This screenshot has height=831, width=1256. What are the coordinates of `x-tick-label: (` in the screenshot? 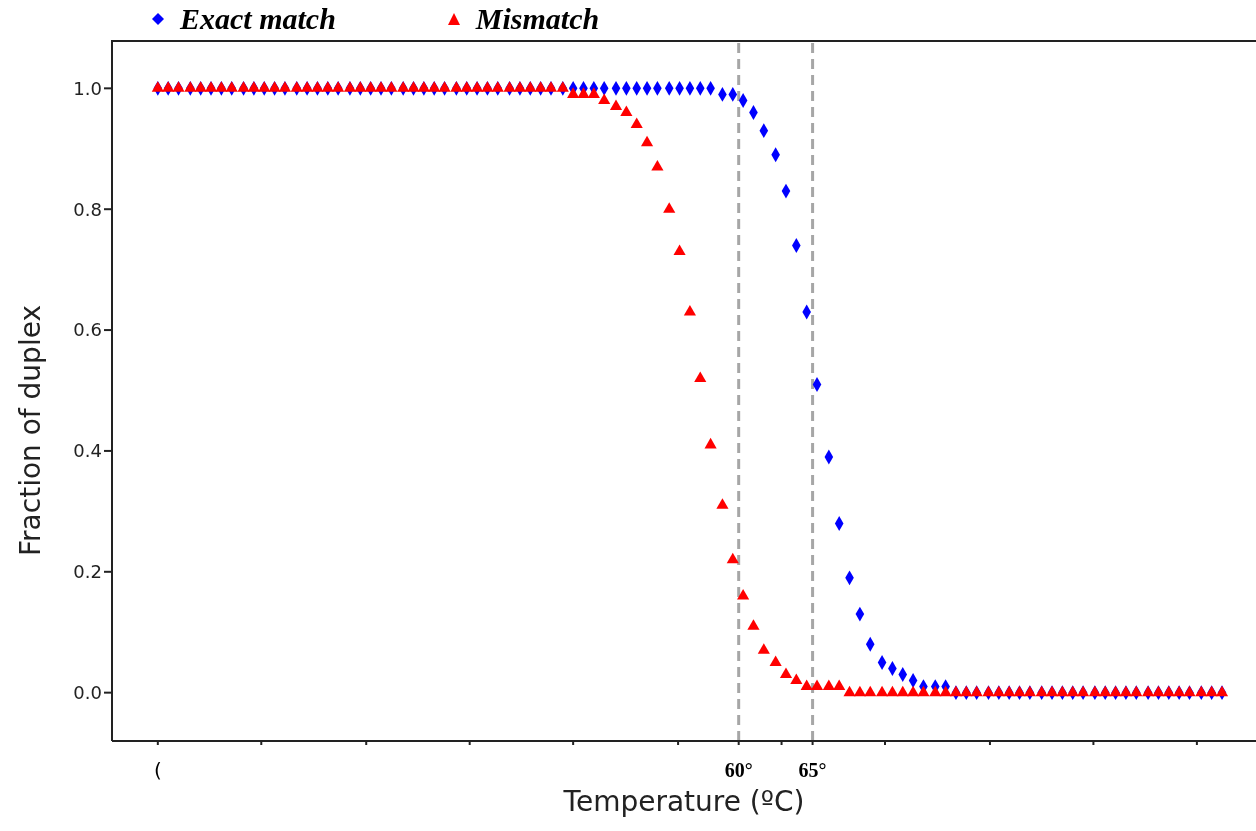 It's located at (157, 770).